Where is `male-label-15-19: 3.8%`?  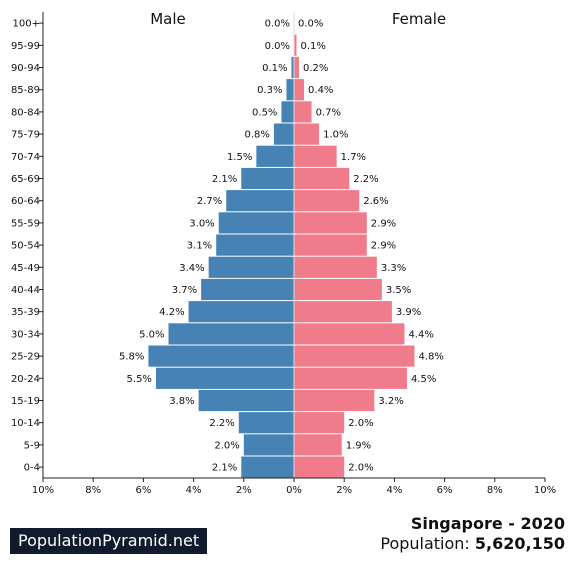 male-label-15-19: 3.8% is located at coordinates (181, 401).